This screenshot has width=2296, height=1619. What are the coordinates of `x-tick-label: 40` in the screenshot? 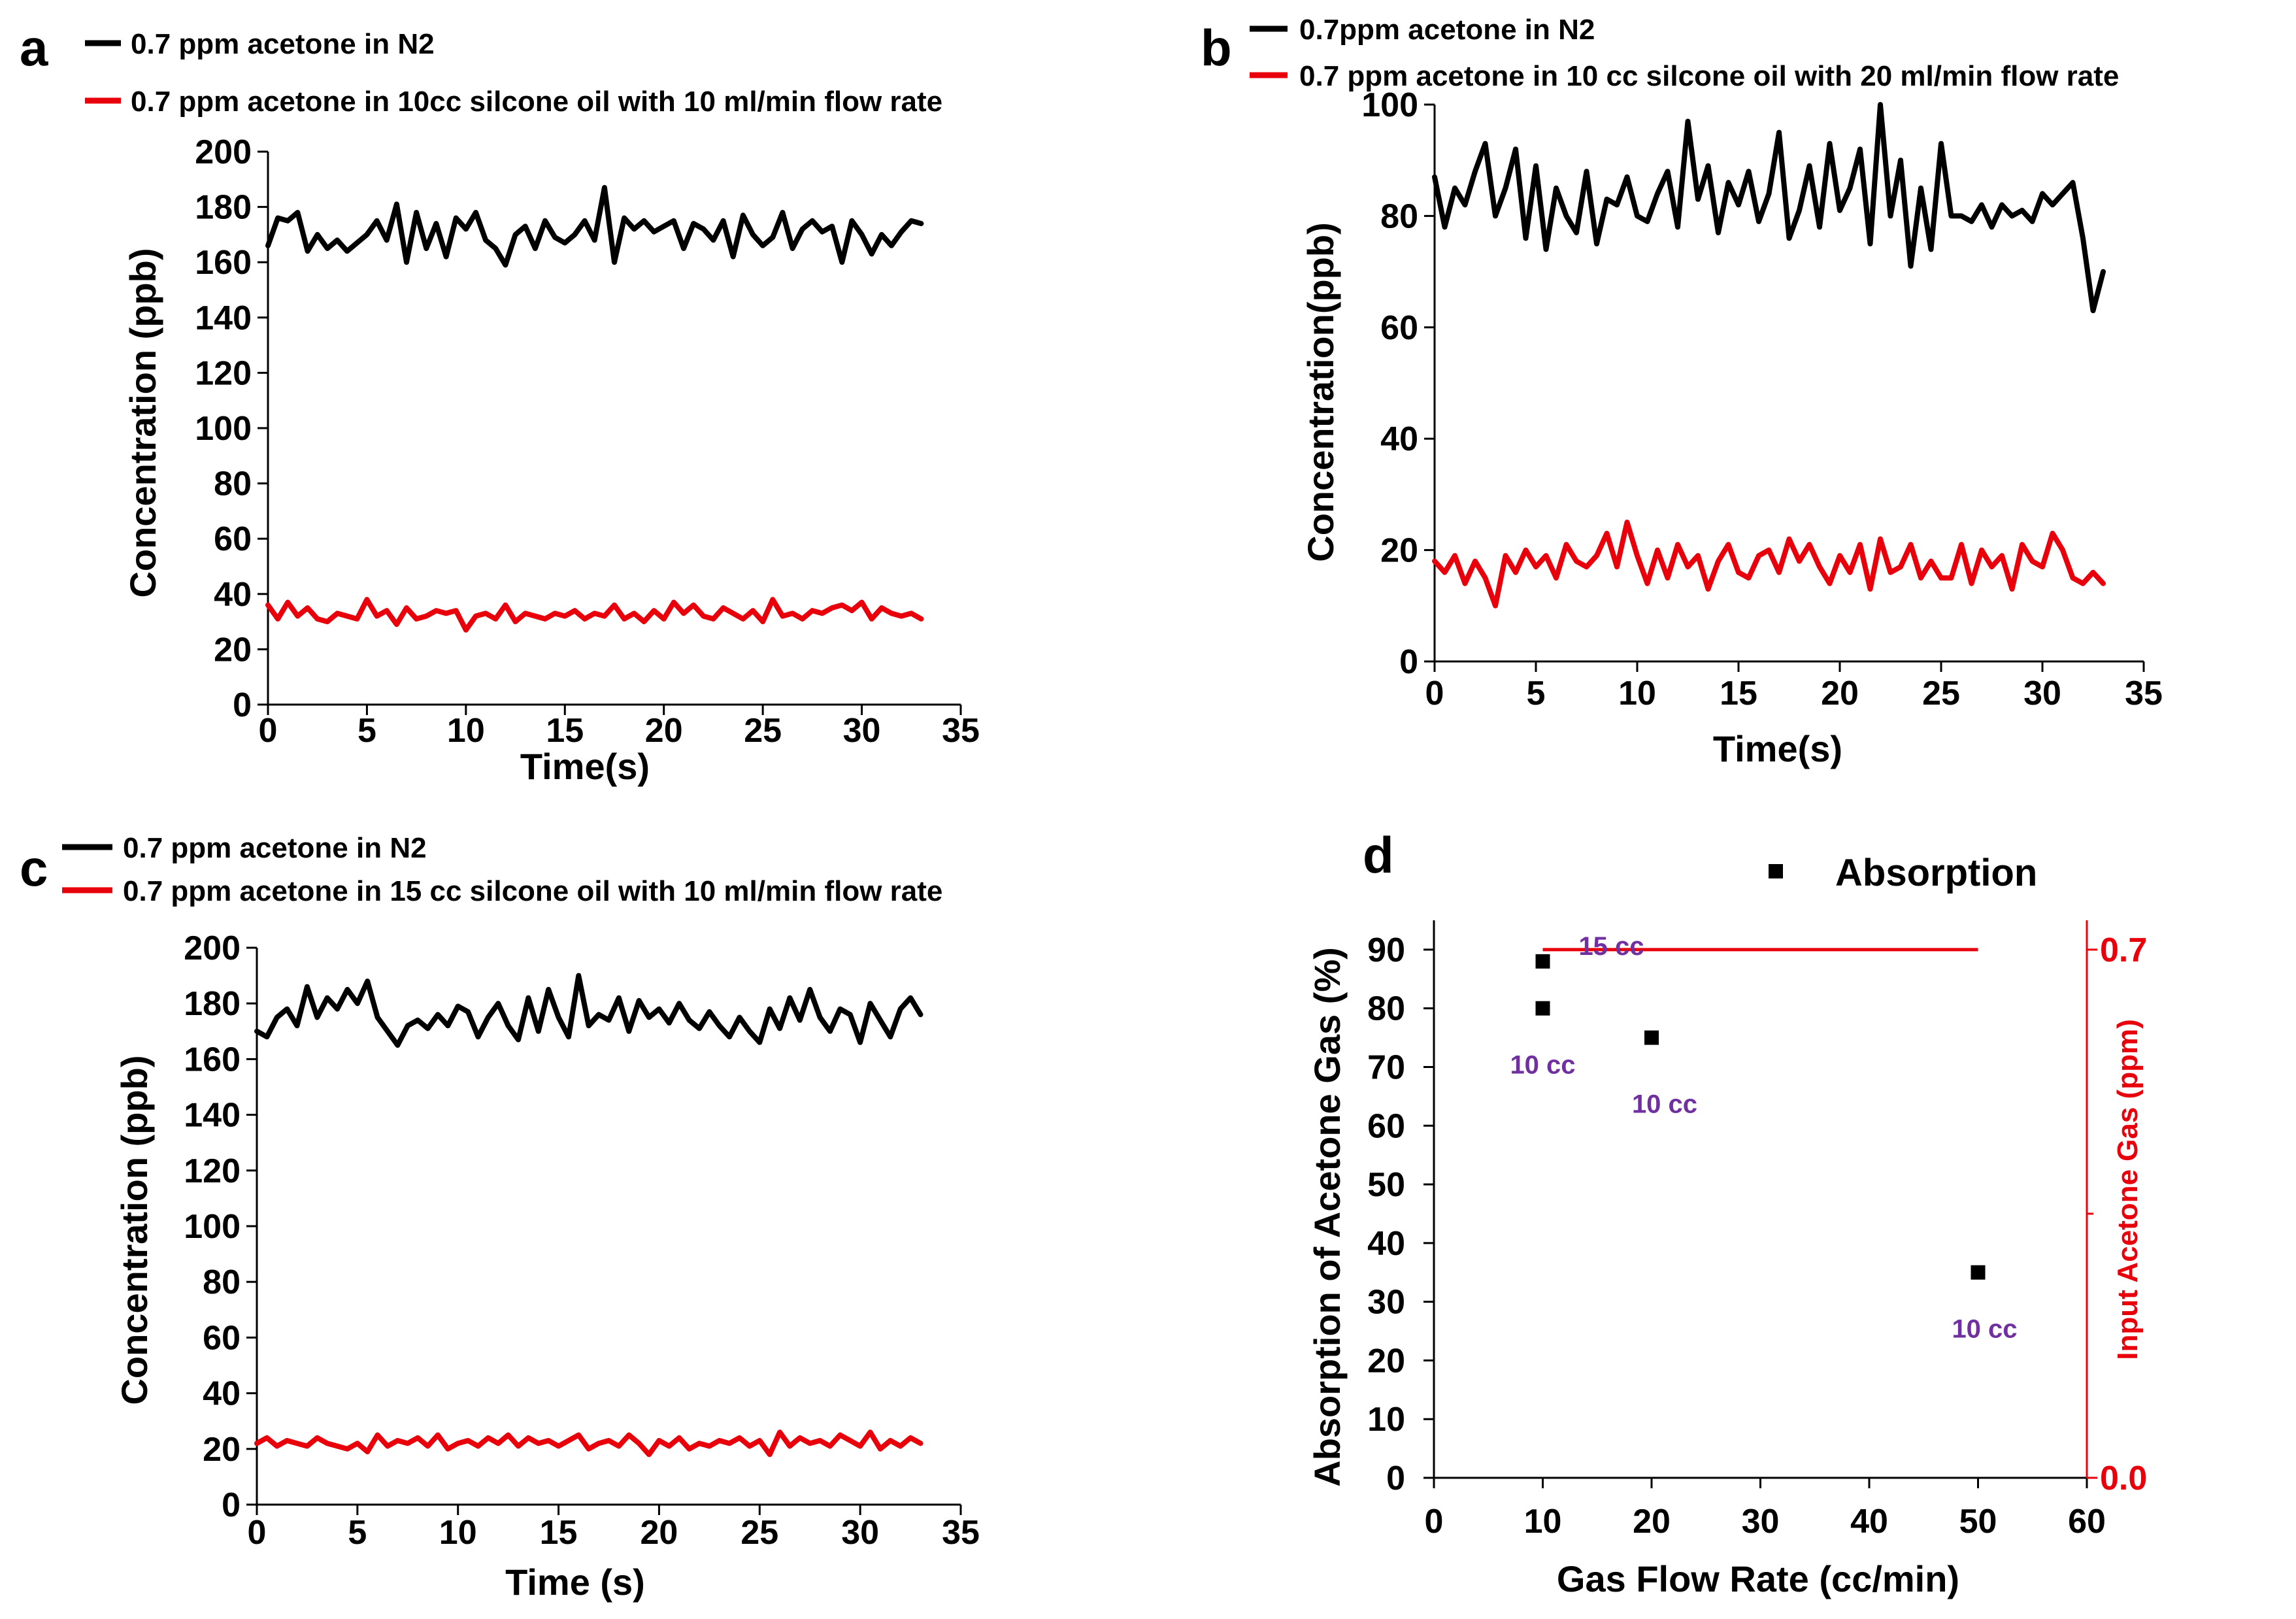 It's located at (1869, 1522).